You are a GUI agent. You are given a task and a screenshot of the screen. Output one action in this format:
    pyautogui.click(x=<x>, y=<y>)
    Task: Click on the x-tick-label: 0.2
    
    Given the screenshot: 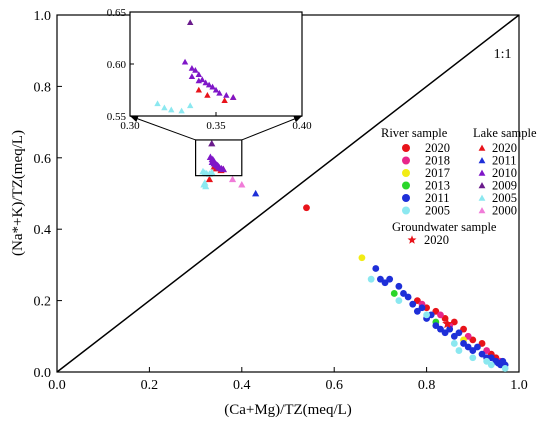 What is the action you would take?
    pyautogui.click(x=150, y=385)
    